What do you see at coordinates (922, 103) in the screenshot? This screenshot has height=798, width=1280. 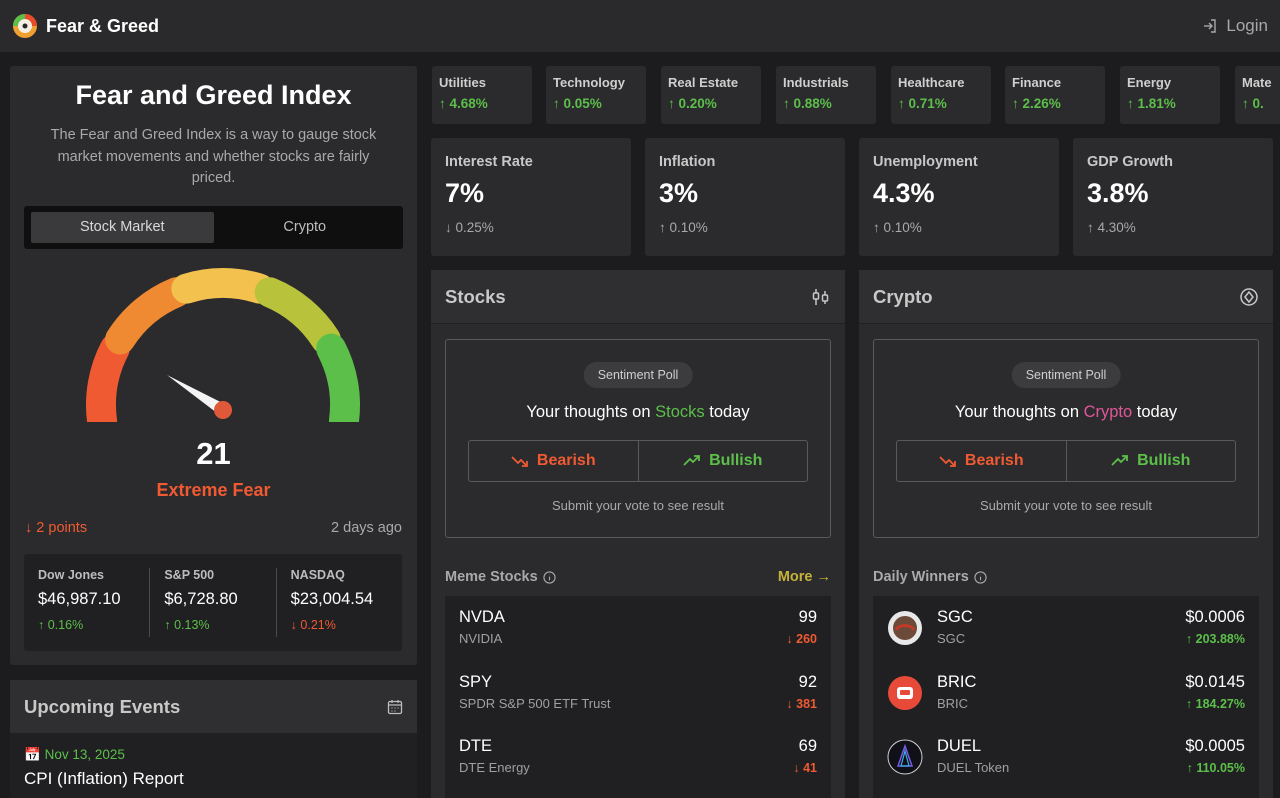 I see `sector-change: ↑ 0.71%` at bounding box center [922, 103].